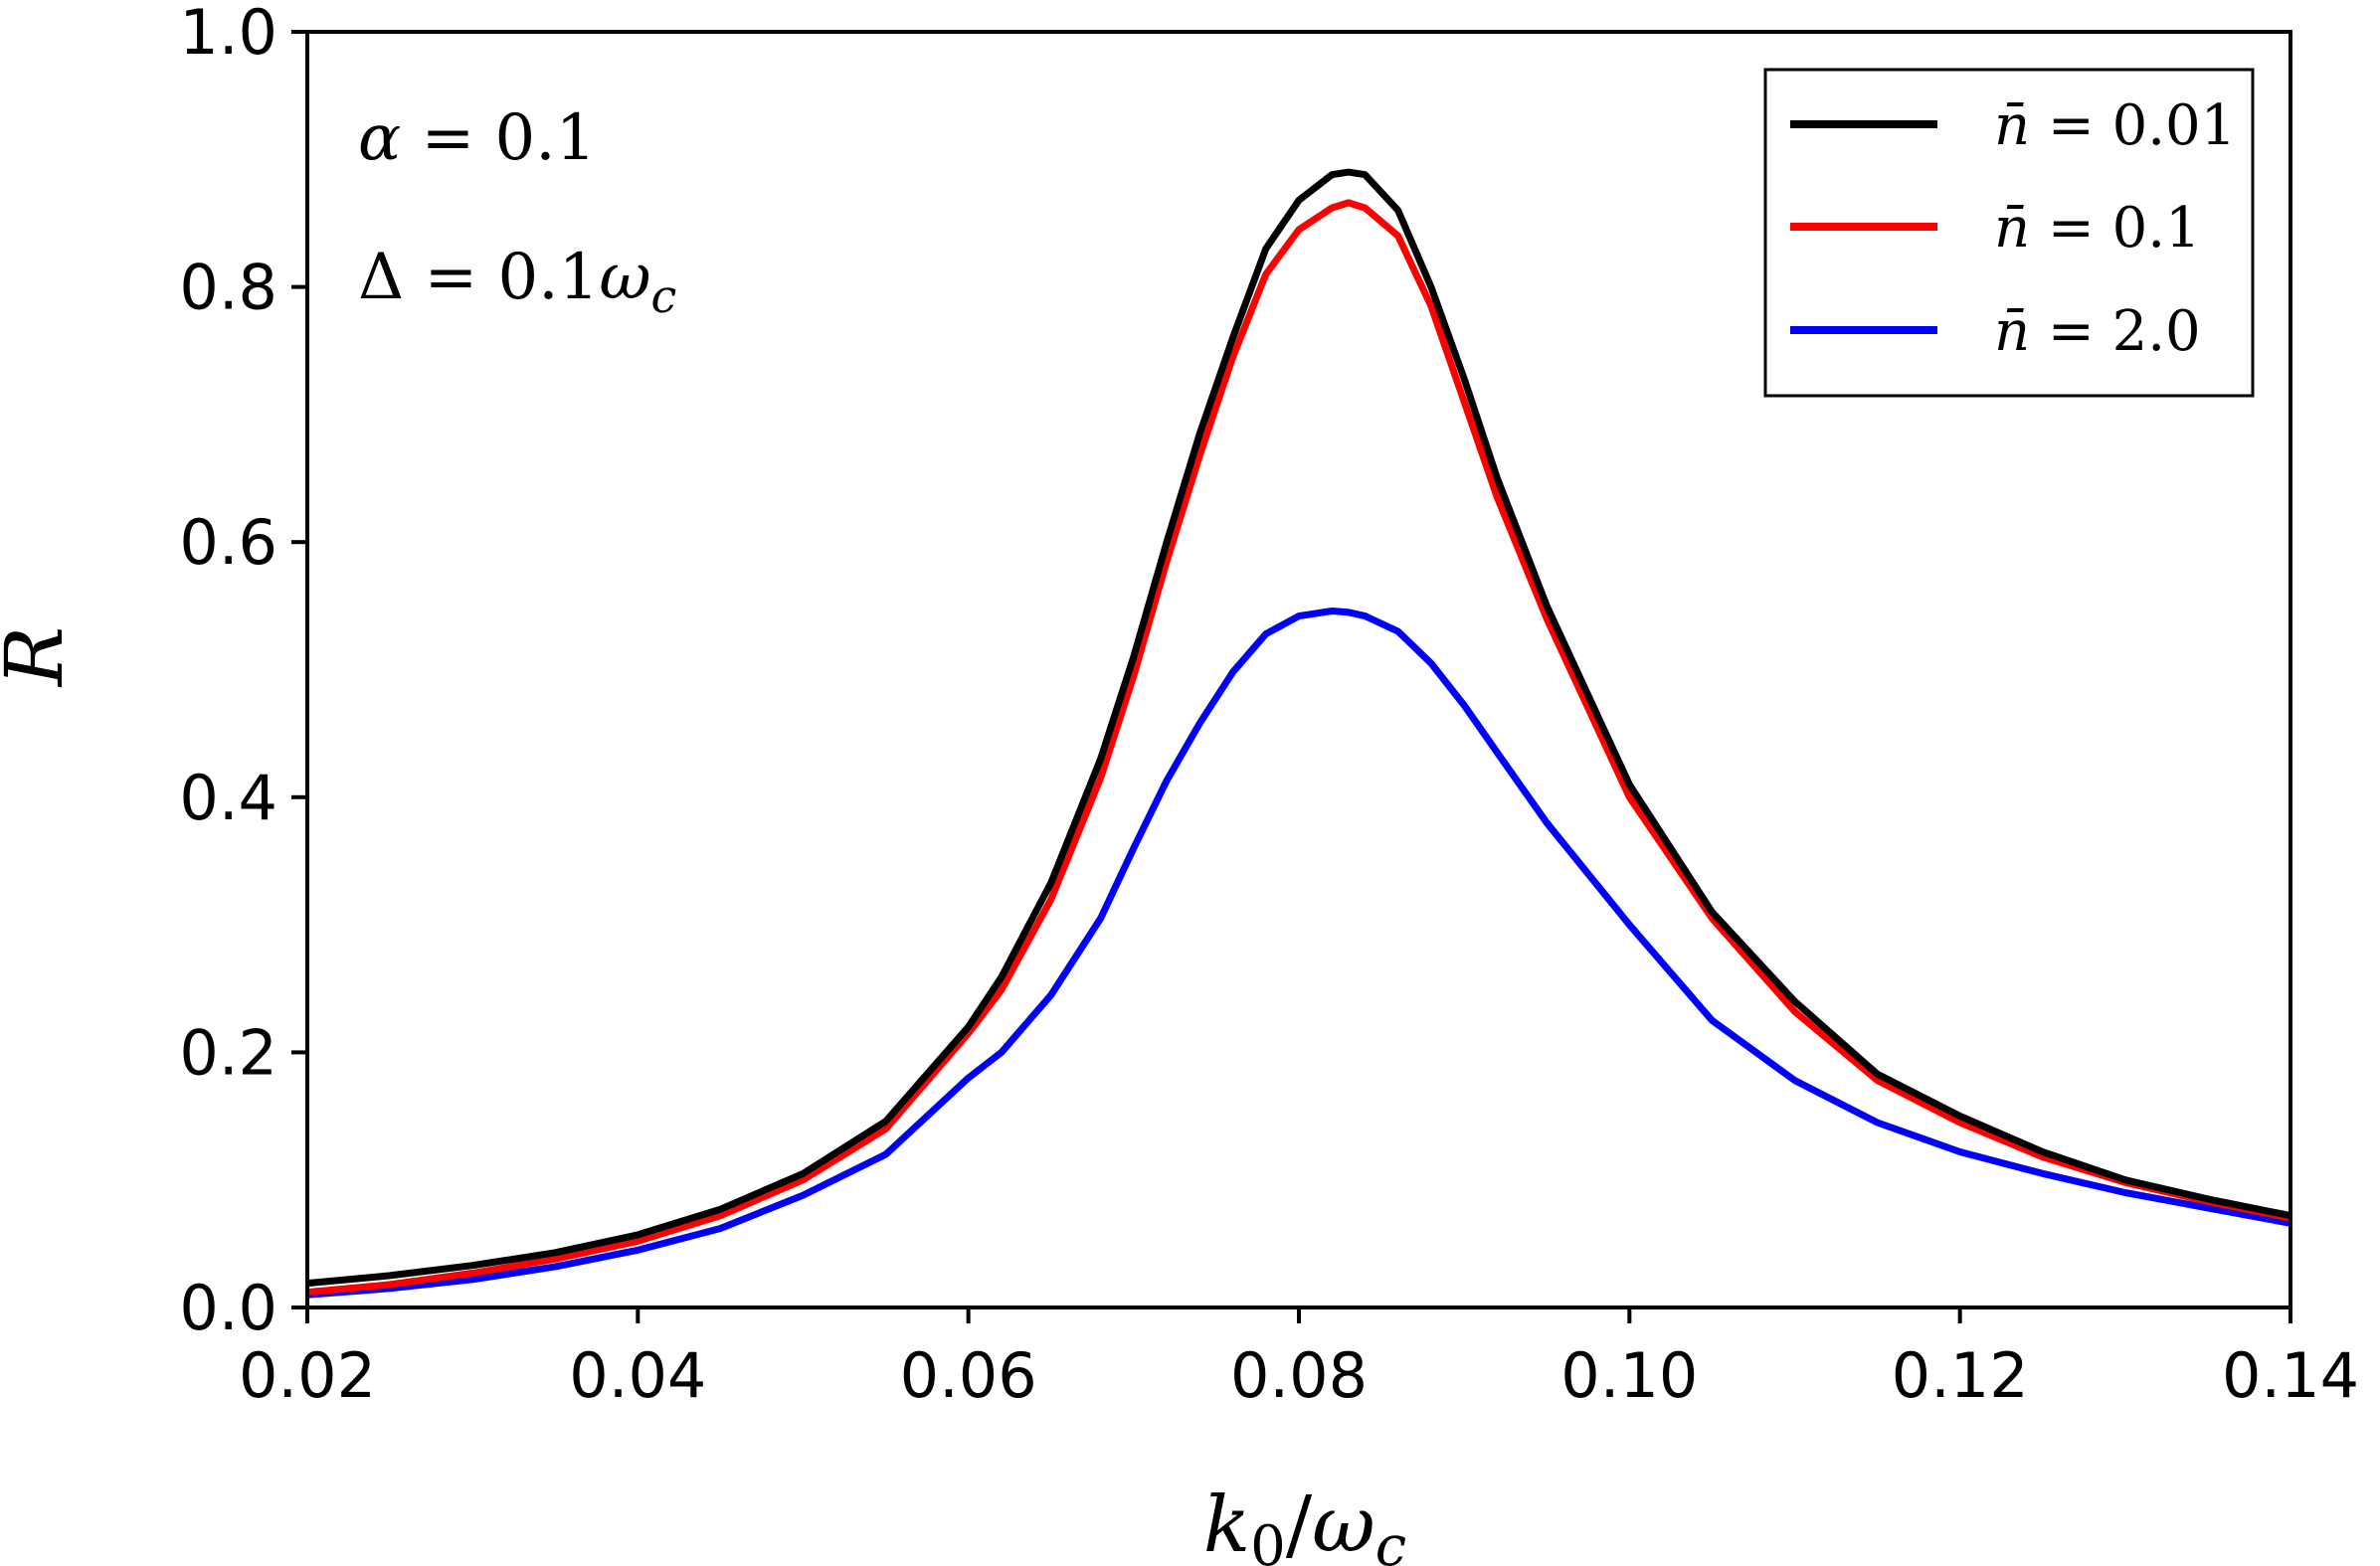 This screenshot has height=1566, width=2380. What do you see at coordinates (637, 1376) in the screenshot?
I see `x-tick-label: 0.04` at bounding box center [637, 1376].